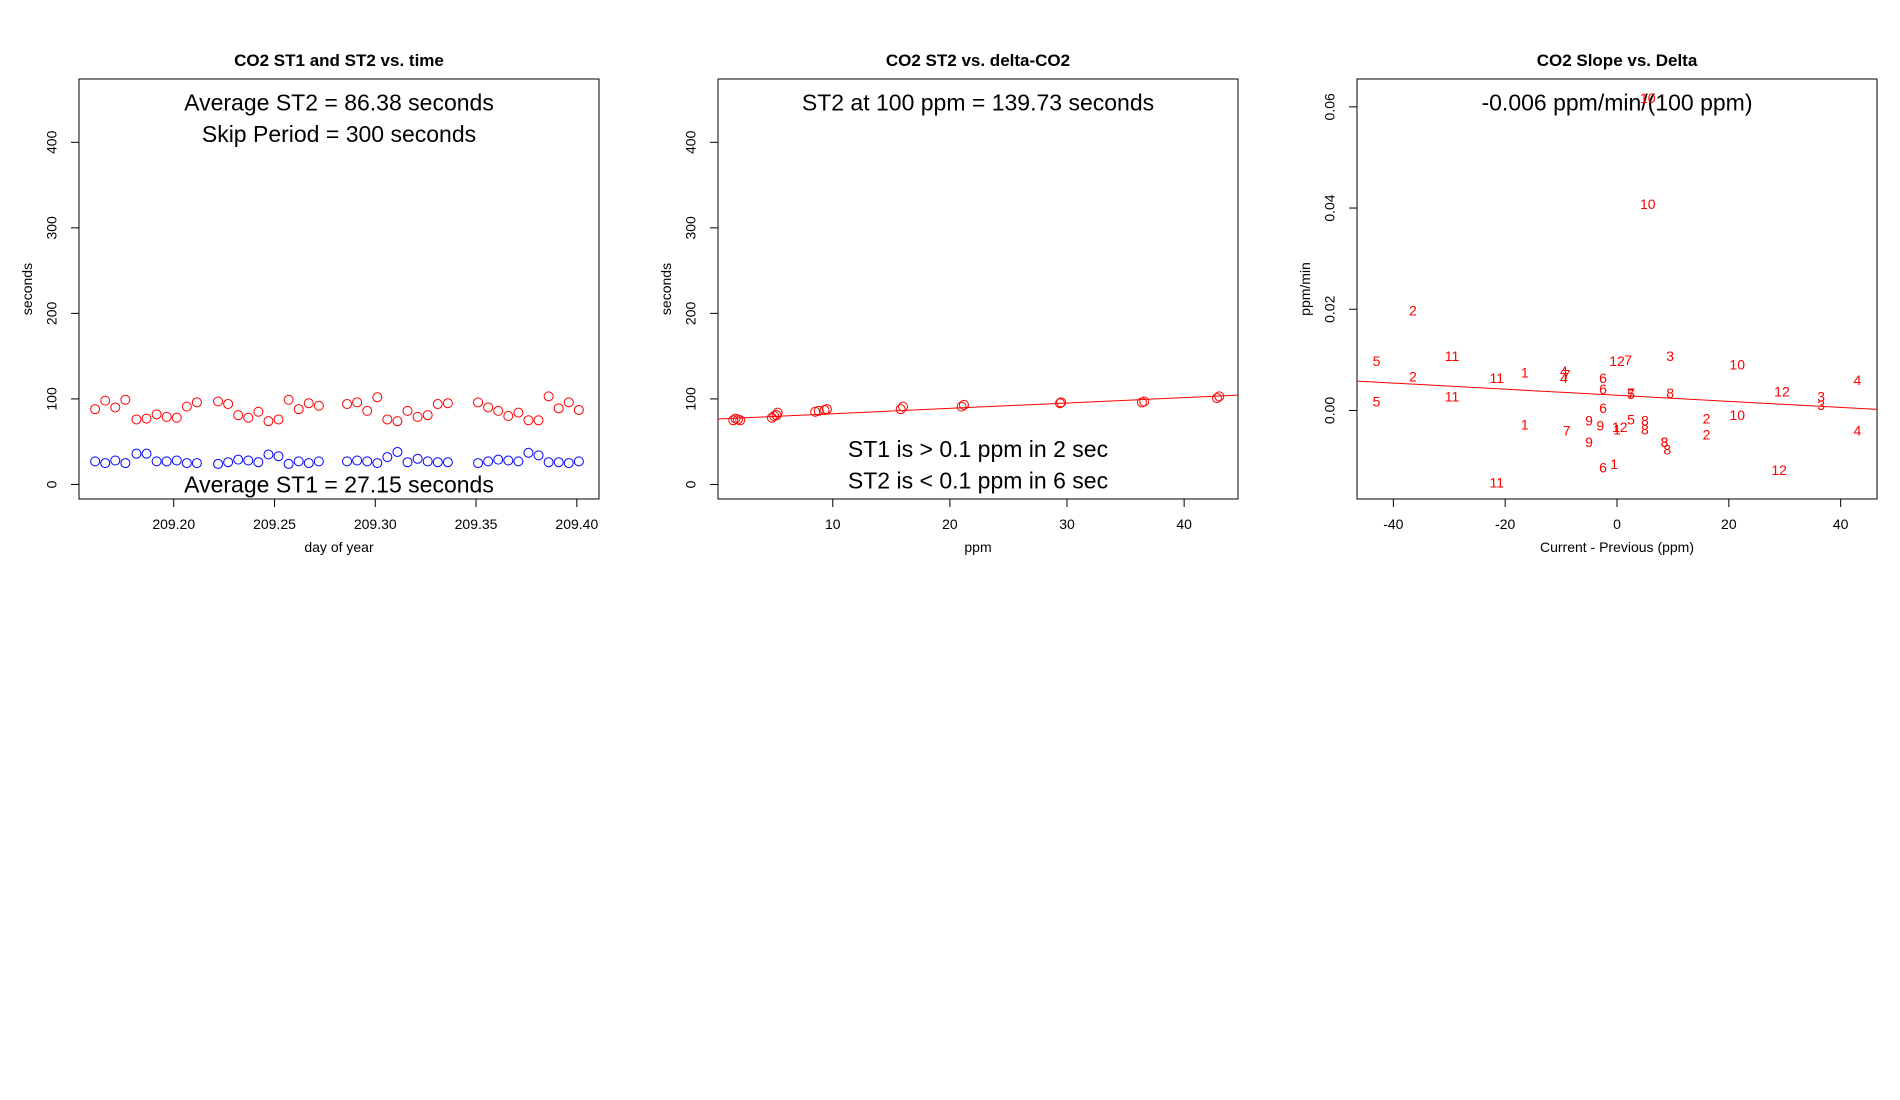 The width and height of the screenshot is (1900, 1100). What do you see at coordinates (1067, 524) in the screenshot?
I see `x-tick-label: 30` at bounding box center [1067, 524].